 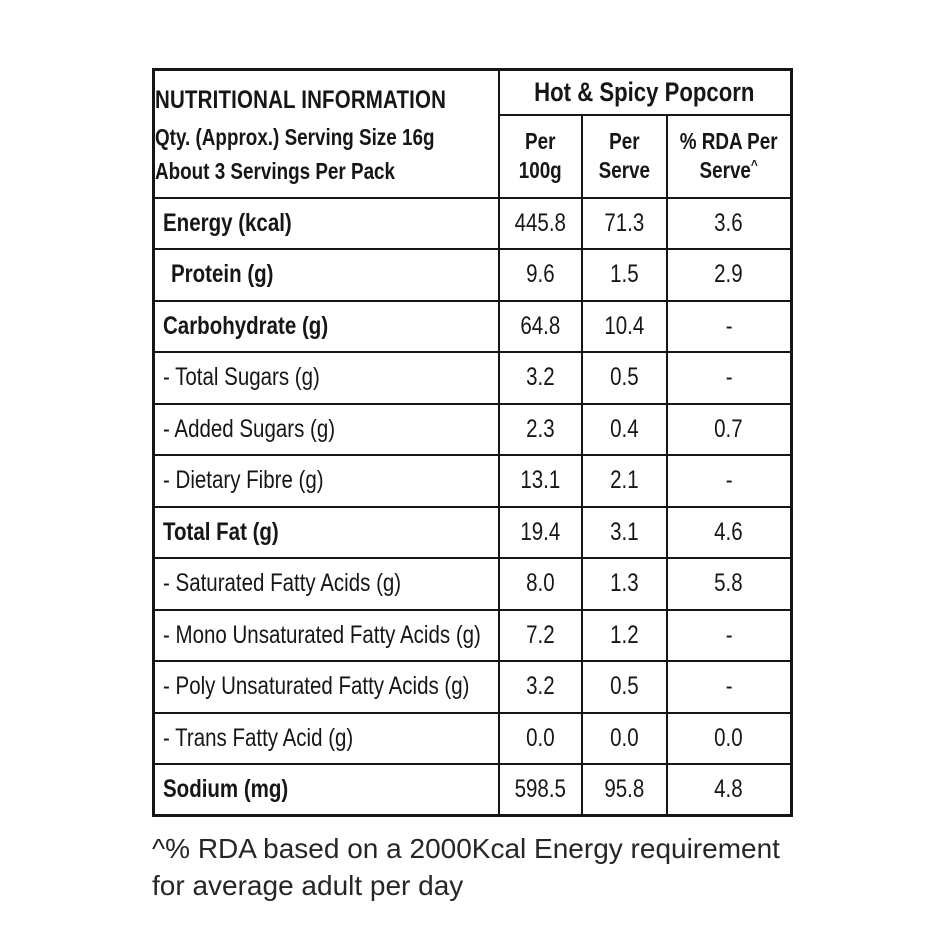 I want to click on serving-size-line: Qty. (Approx.) Serving Size 16g, so click(x=295, y=136).